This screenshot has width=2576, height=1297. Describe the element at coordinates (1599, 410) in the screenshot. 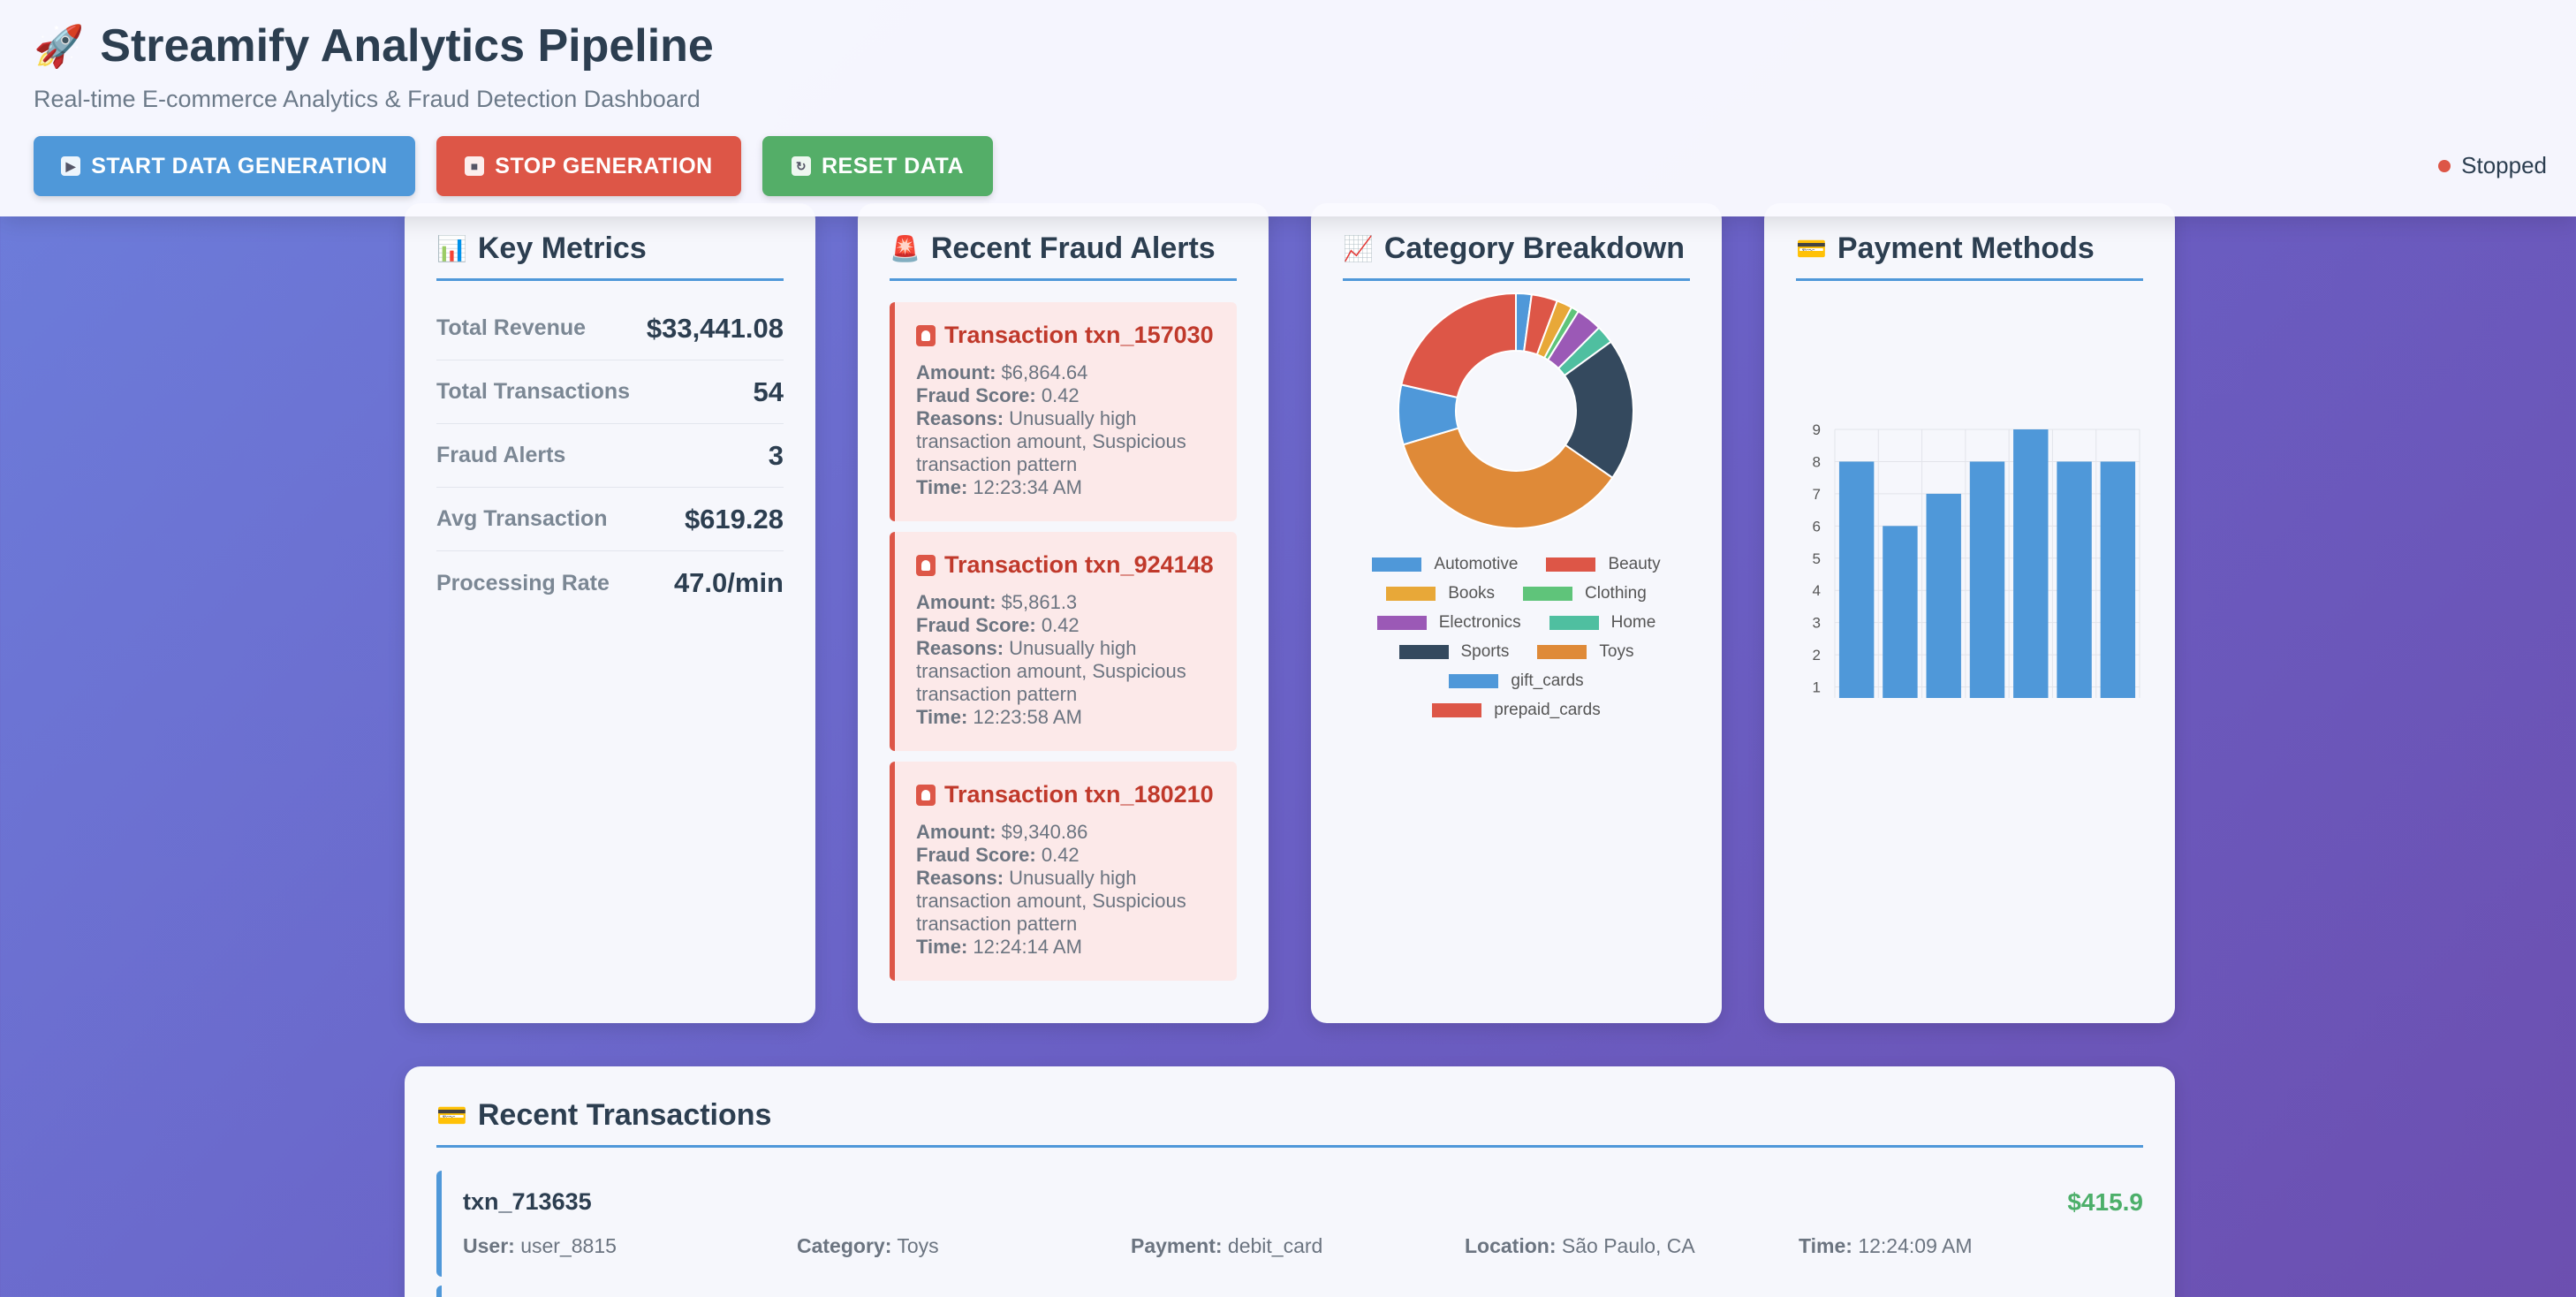

I see `donut-slice-sports` at that location.